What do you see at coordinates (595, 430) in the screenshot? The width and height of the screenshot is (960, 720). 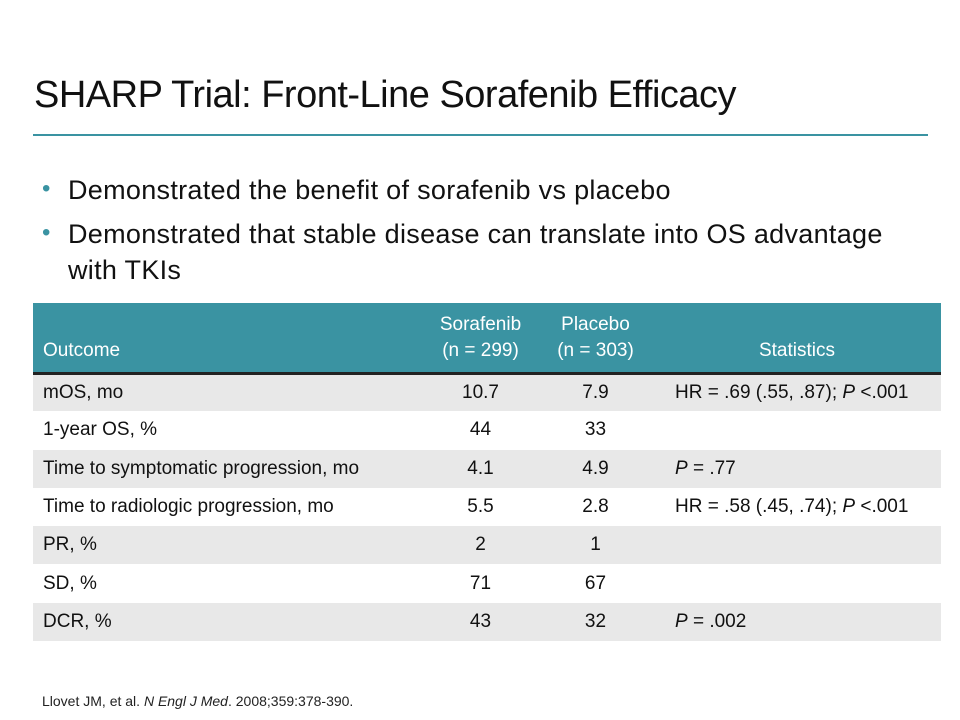 I see `cell-placebo: 33` at bounding box center [595, 430].